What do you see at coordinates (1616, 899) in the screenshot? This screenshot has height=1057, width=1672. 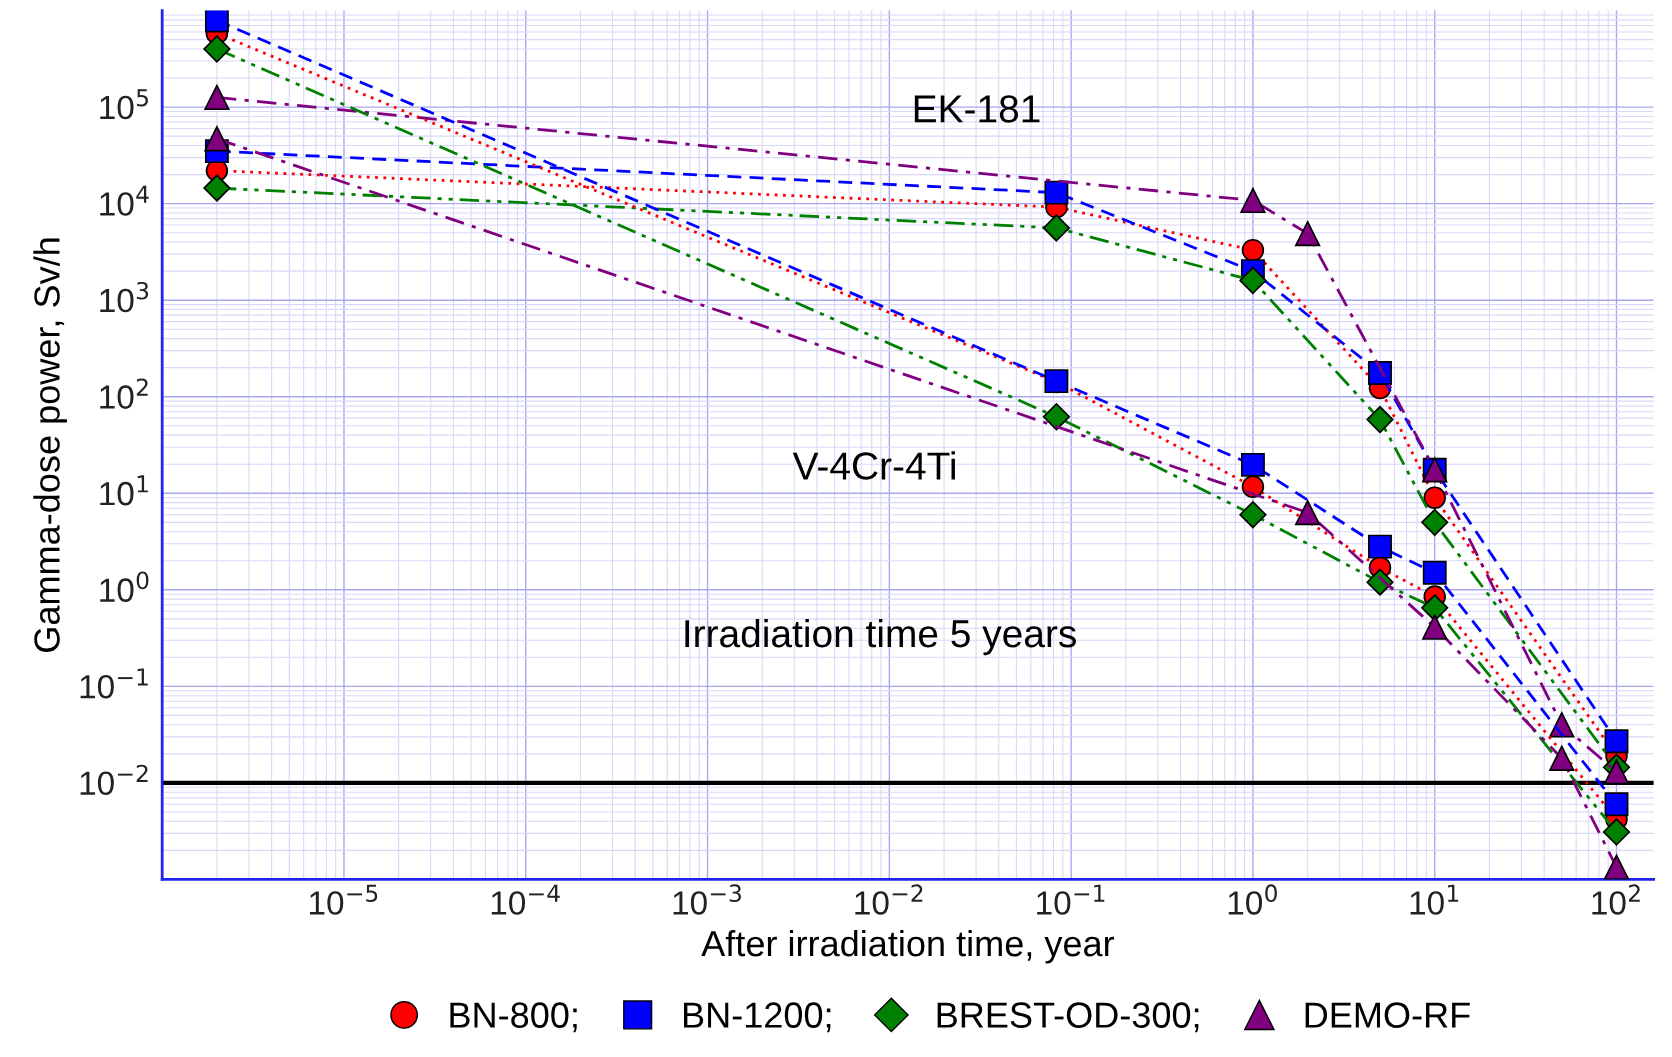 I see `x-tick-label: 10$^{2}$` at bounding box center [1616, 899].